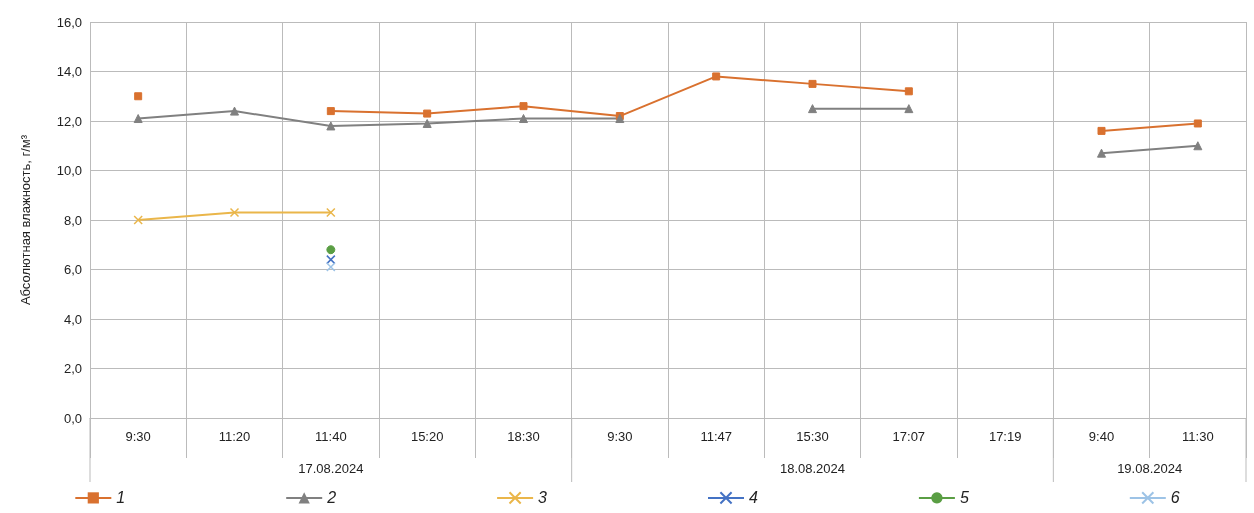 Image resolution: width=1254 pixels, height=513 pixels. What do you see at coordinates (121, 498) in the screenshot?
I see `legend-label: 1` at bounding box center [121, 498].